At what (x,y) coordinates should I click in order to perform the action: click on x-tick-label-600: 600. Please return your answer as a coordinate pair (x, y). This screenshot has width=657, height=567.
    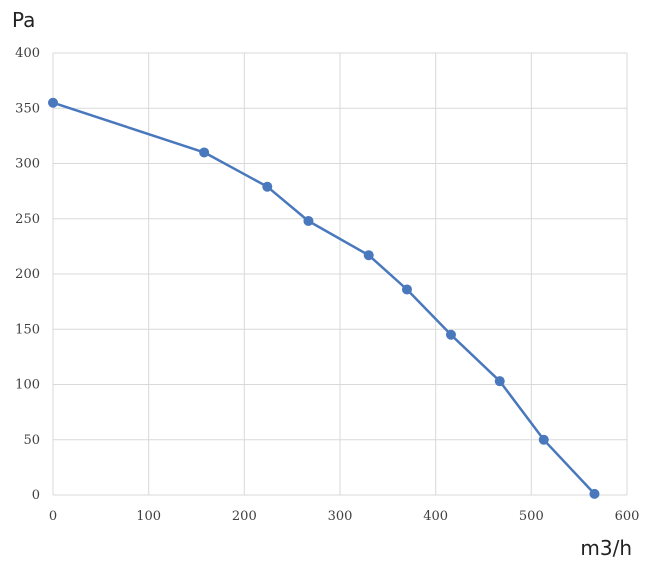
    Looking at the image, I should click on (627, 516).